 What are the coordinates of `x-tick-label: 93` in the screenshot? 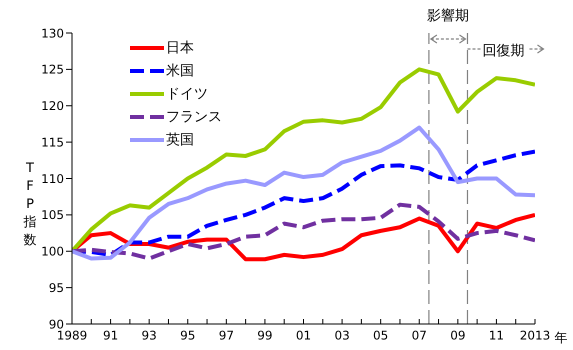 It's located at (149, 335).